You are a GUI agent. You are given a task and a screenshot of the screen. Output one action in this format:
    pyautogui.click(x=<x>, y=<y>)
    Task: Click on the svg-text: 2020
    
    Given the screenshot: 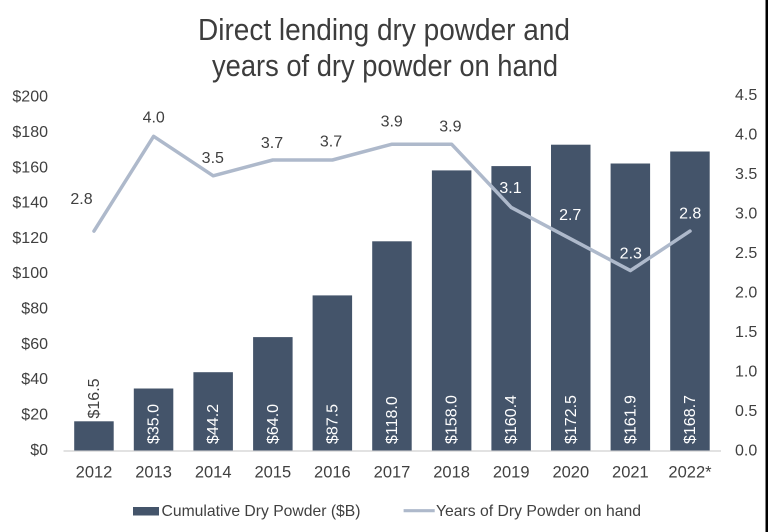 What is the action you would take?
    pyautogui.click(x=570, y=473)
    